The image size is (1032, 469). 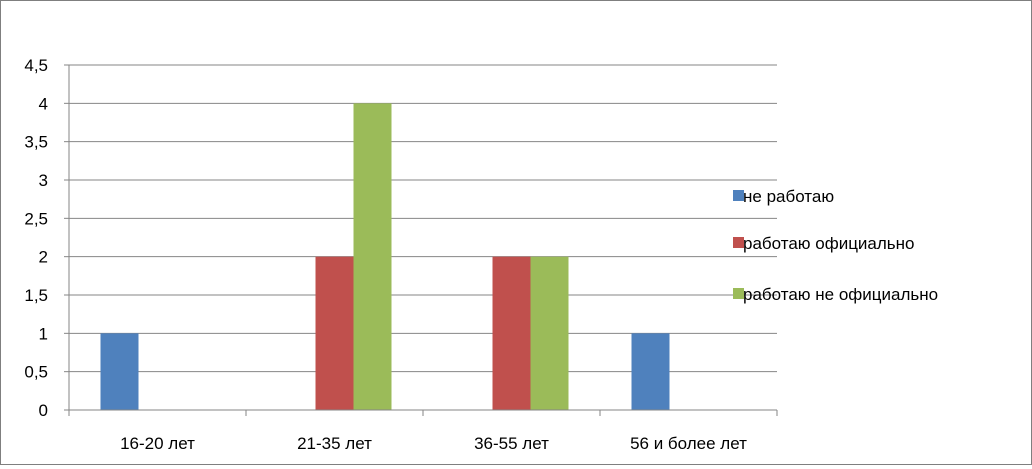 What do you see at coordinates (688, 443) in the screenshot?
I see `x-tick-label: 56 и более лет` at bounding box center [688, 443].